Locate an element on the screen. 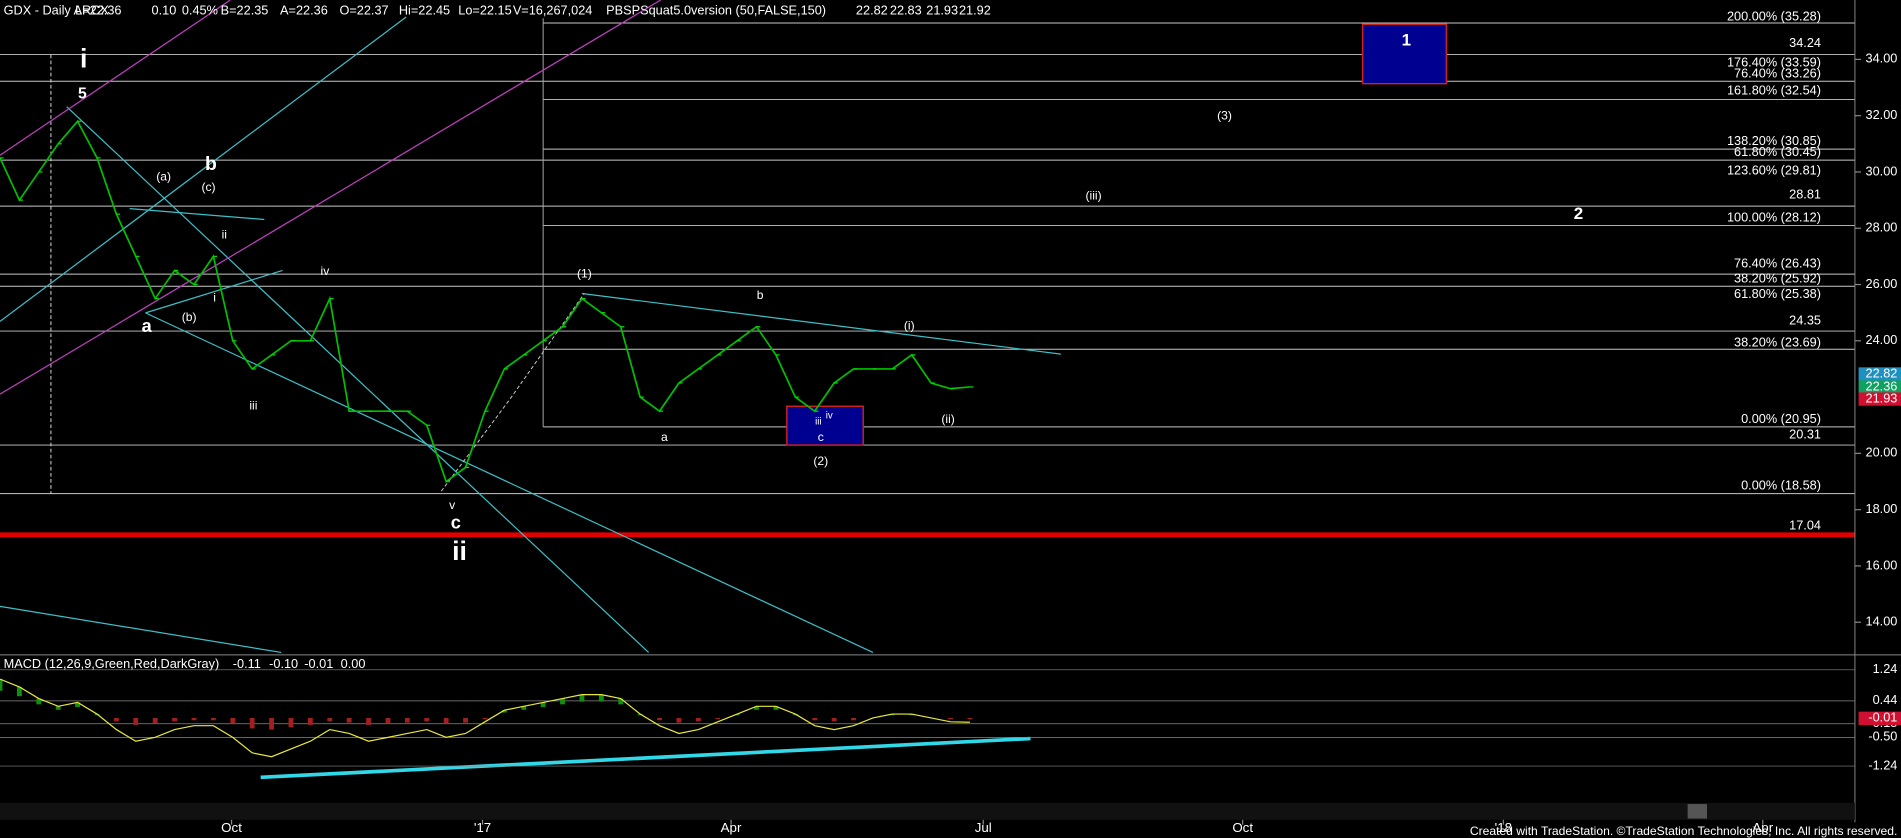 This screenshot has width=1901, height=838. wave-label: 5 is located at coordinates (82, 94).